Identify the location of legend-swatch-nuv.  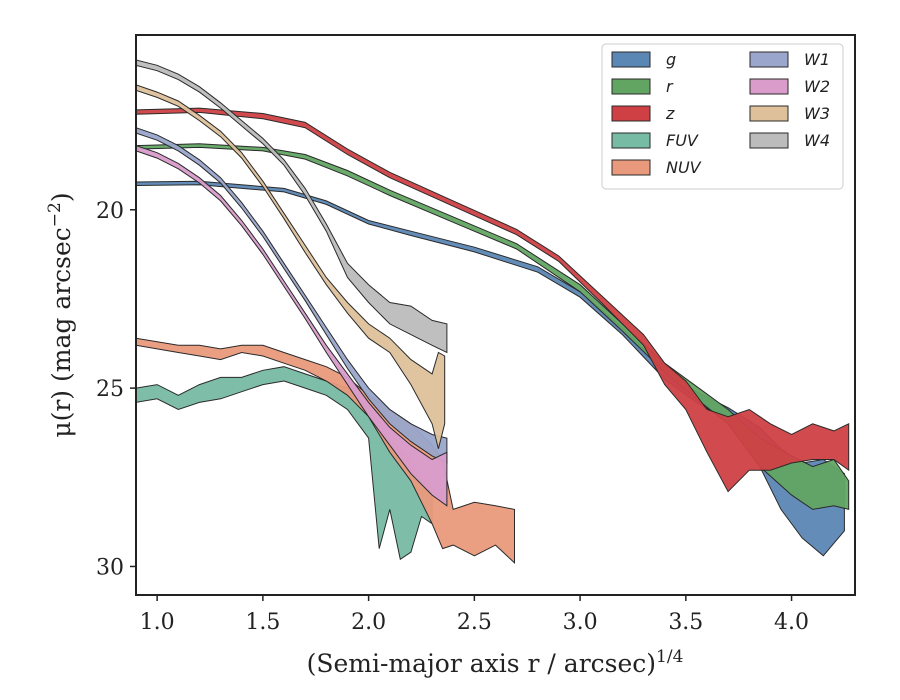
(631, 167).